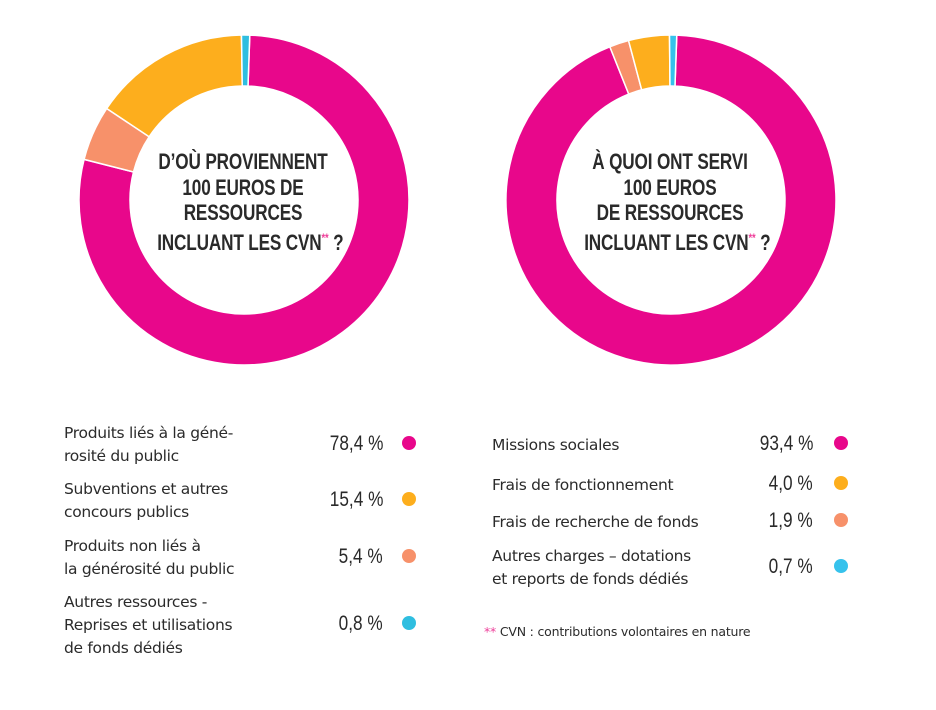 The width and height of the screenshot is (936, 710). I want to click on legend-label: Frais de fonctionnement, so click(583, 485).